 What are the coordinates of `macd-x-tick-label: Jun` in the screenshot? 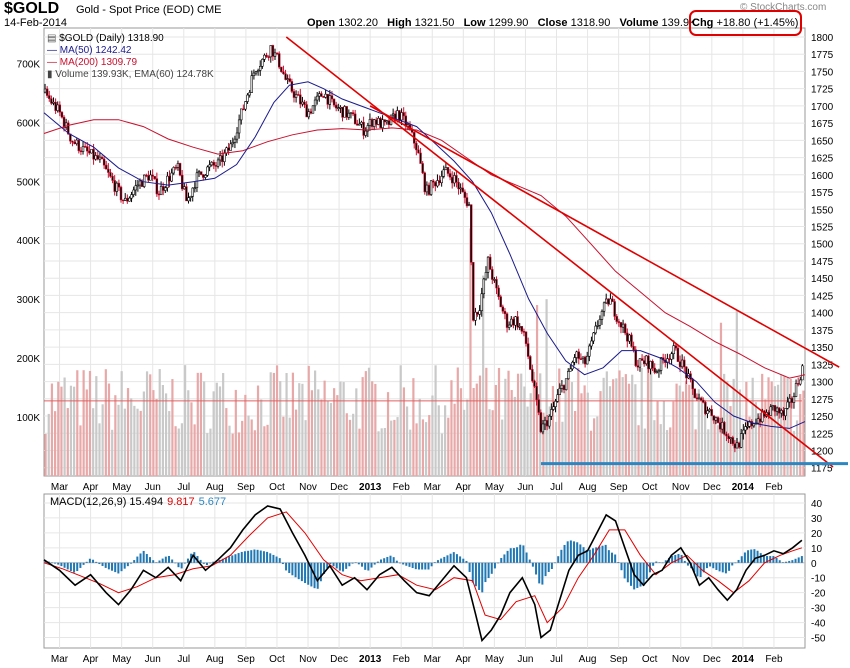 It's located at (525, 659).